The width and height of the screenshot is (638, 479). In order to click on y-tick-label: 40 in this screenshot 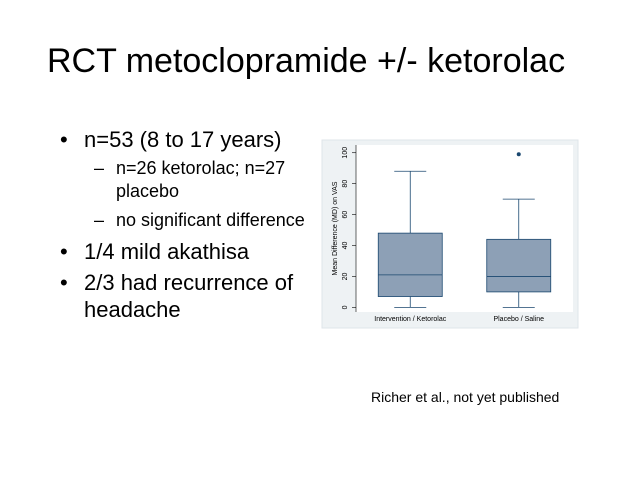, I will do `click(345, 246)`.